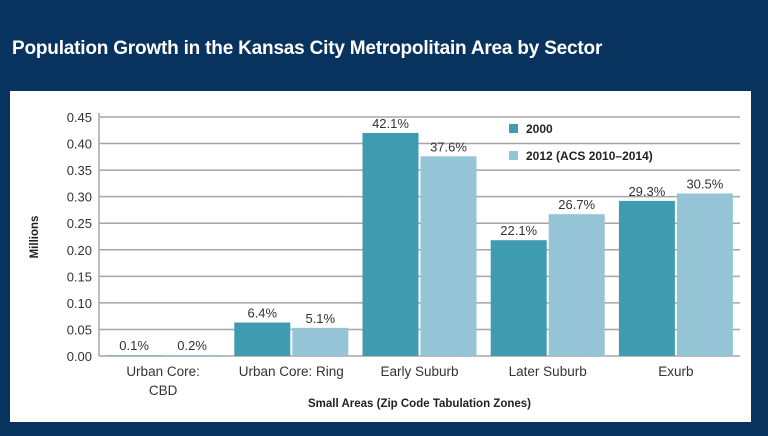 This screenshot has width=768, height=436. Describe the element at coordinates (79, 170) in the screenshot. I see `y-tick-label: 0.35` at that location.